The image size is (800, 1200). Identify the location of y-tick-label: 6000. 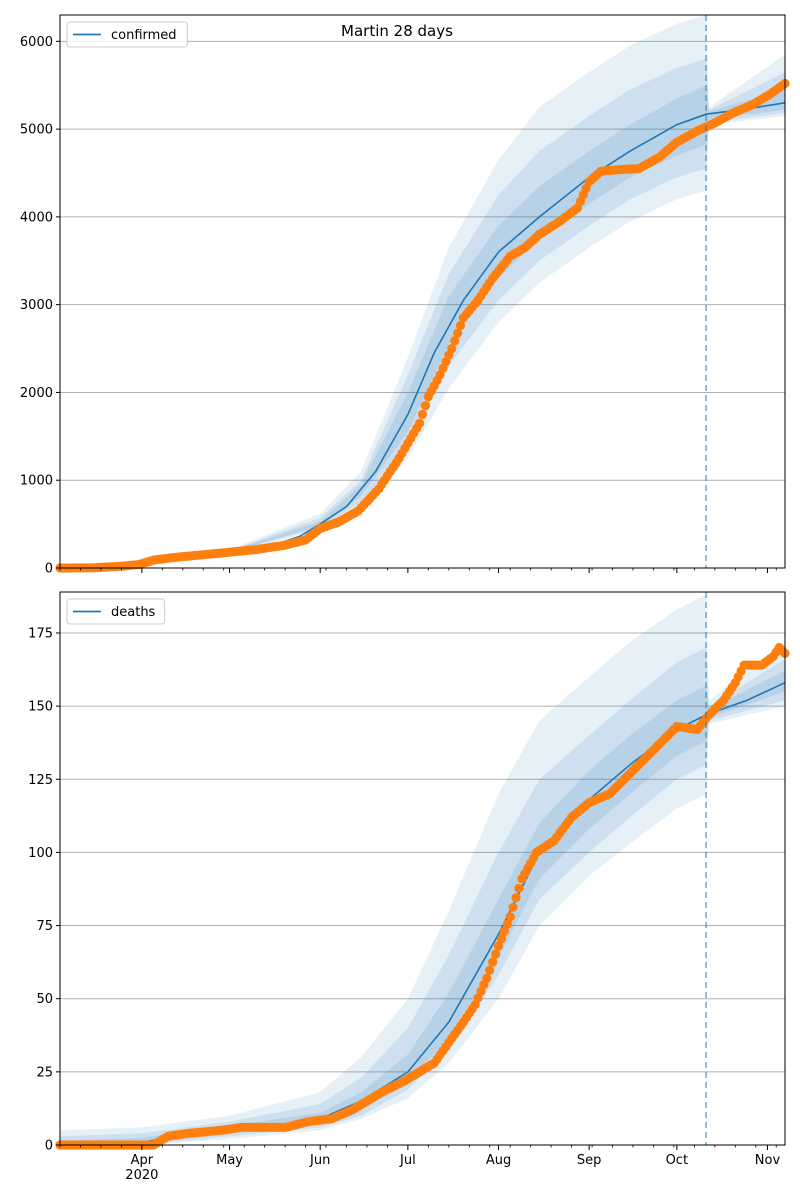
(36, 42).